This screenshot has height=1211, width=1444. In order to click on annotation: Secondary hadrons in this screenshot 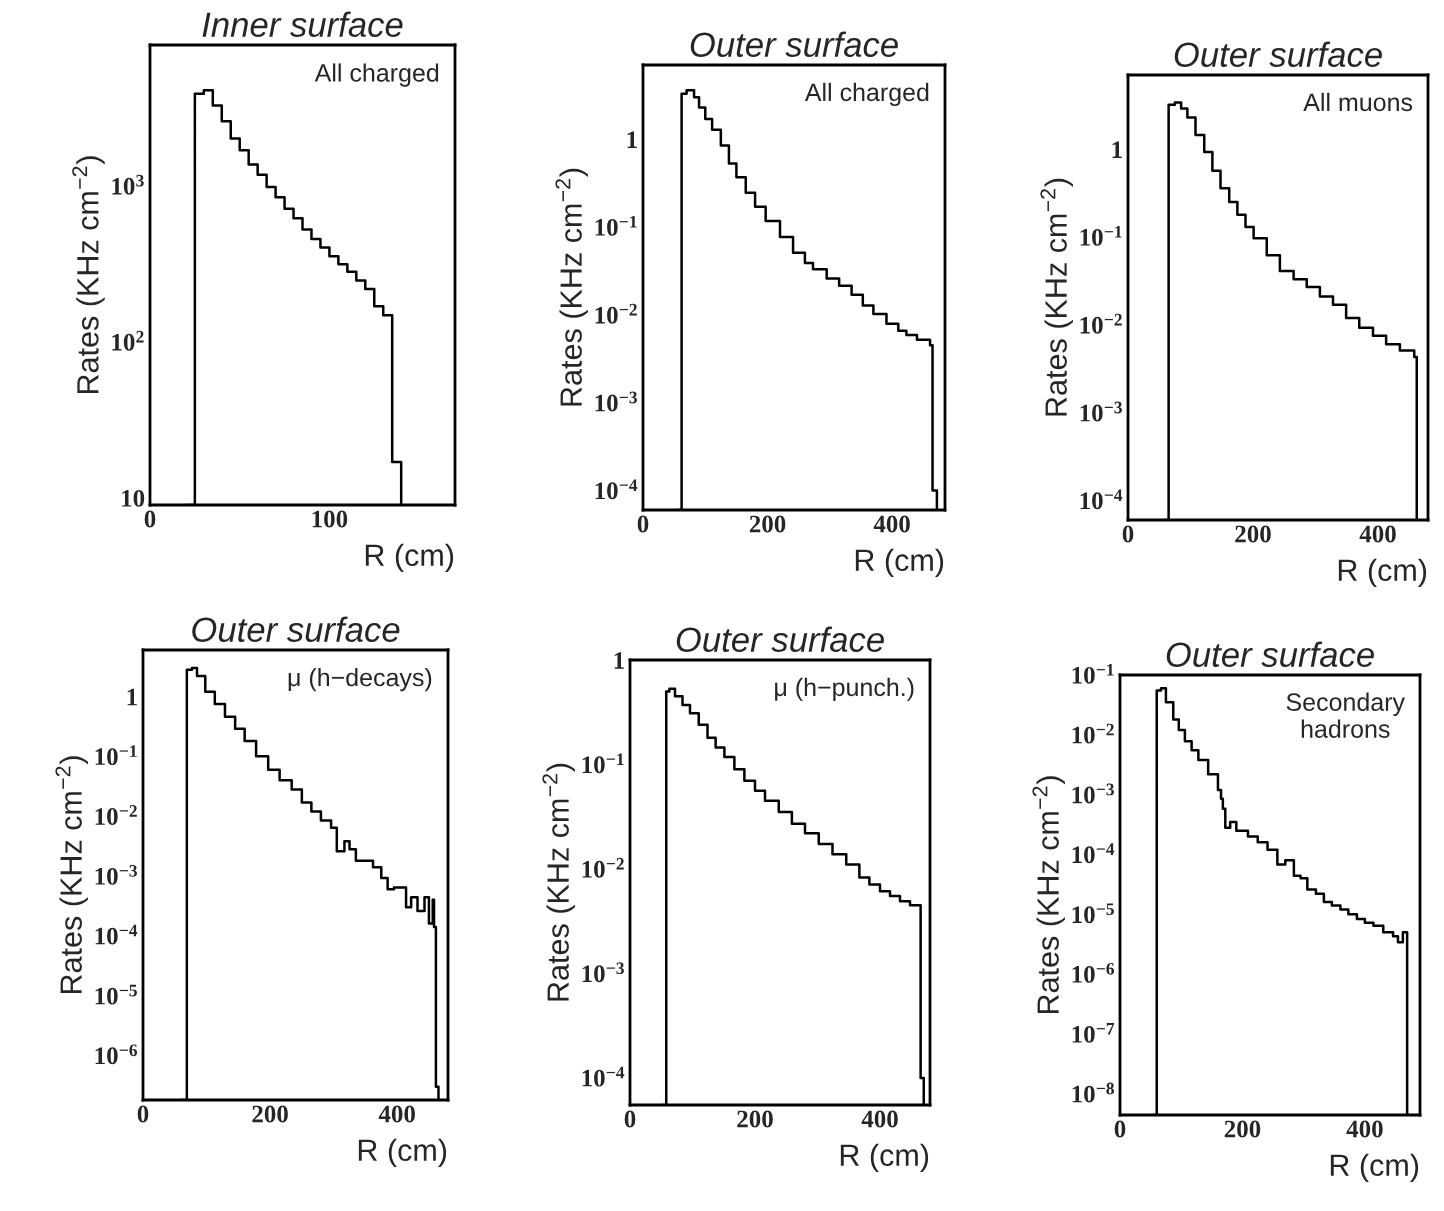, I will do `click(1345, 715)`.